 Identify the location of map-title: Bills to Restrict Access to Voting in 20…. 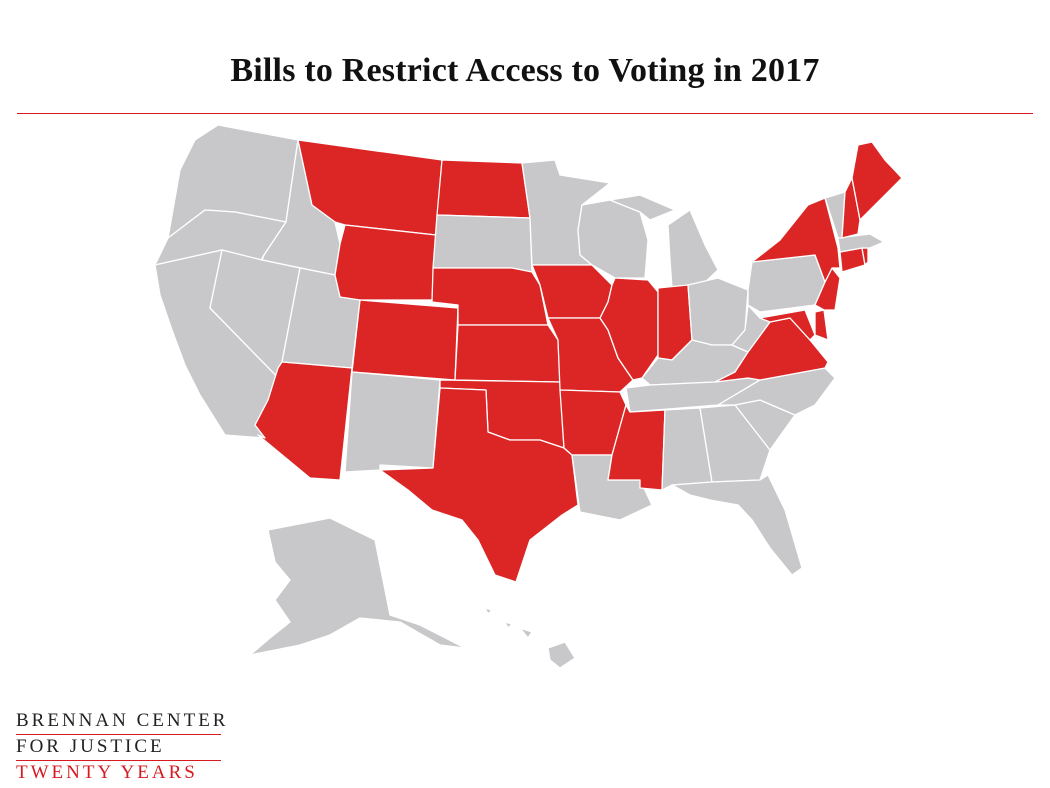
(525, 70).